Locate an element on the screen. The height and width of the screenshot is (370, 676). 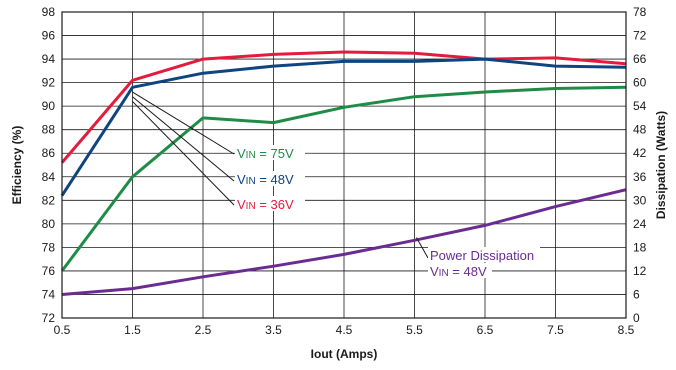
label-power-dissipation-vin: VIN = 48V is located at coordinates (458, 271).